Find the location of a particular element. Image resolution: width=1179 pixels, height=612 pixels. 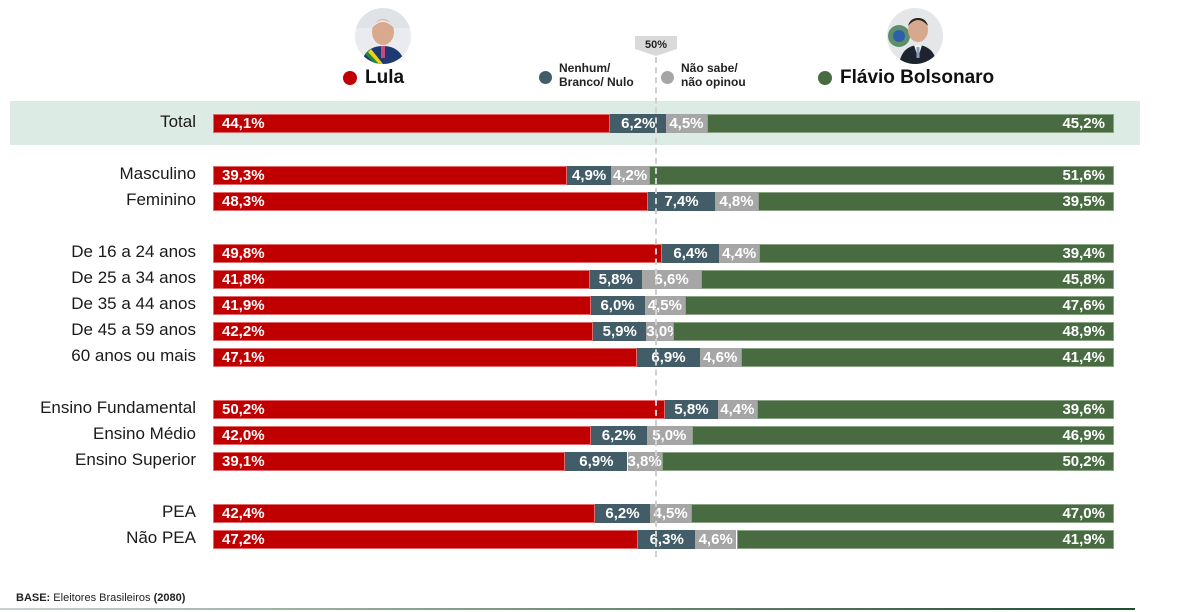

data-label-nsabe: 4,8% is located at coordinates (736, 201).